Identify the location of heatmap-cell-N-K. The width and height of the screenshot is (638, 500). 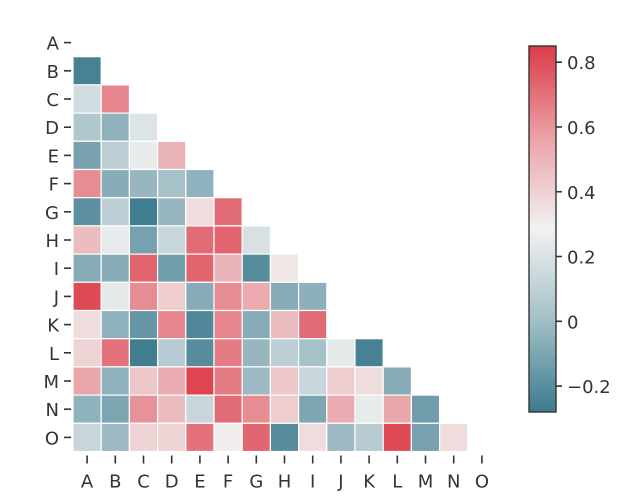
(369, 409).